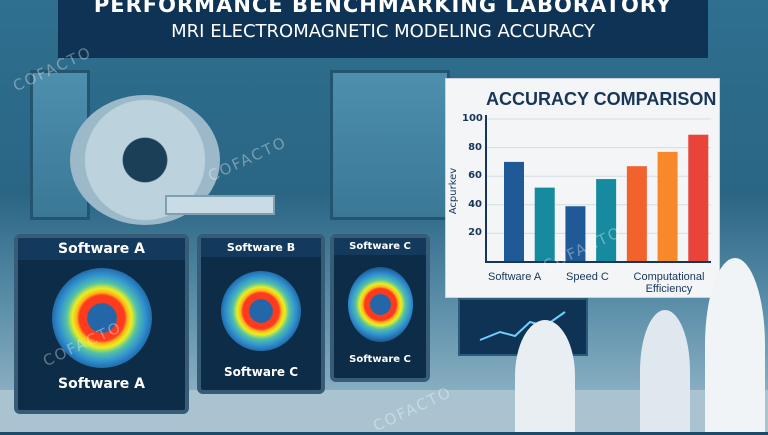 This screenshot has height=435, width=768. I want to click on y-tick-label: 60, so click(475, 176).